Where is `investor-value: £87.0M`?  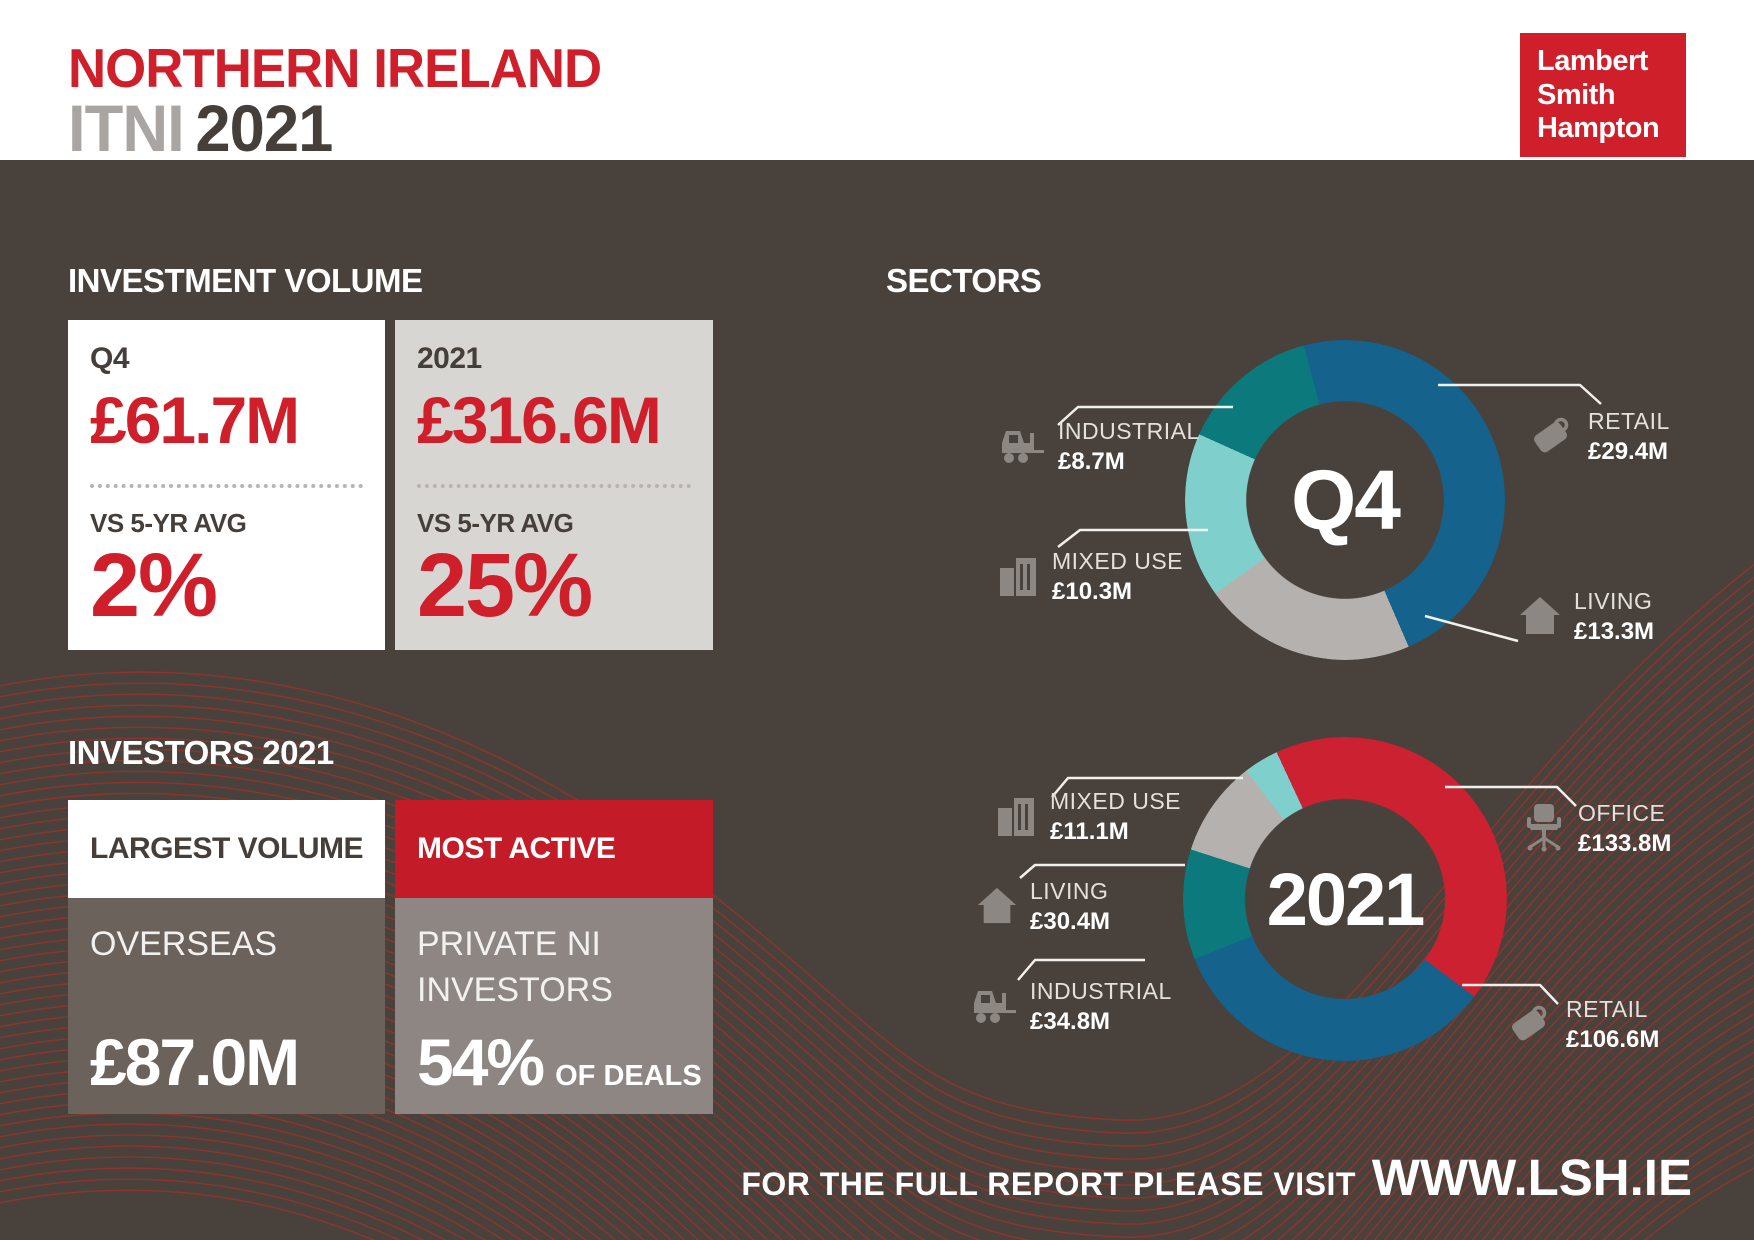 investor-value: £87.0M is located at coordinates (195, 1062).